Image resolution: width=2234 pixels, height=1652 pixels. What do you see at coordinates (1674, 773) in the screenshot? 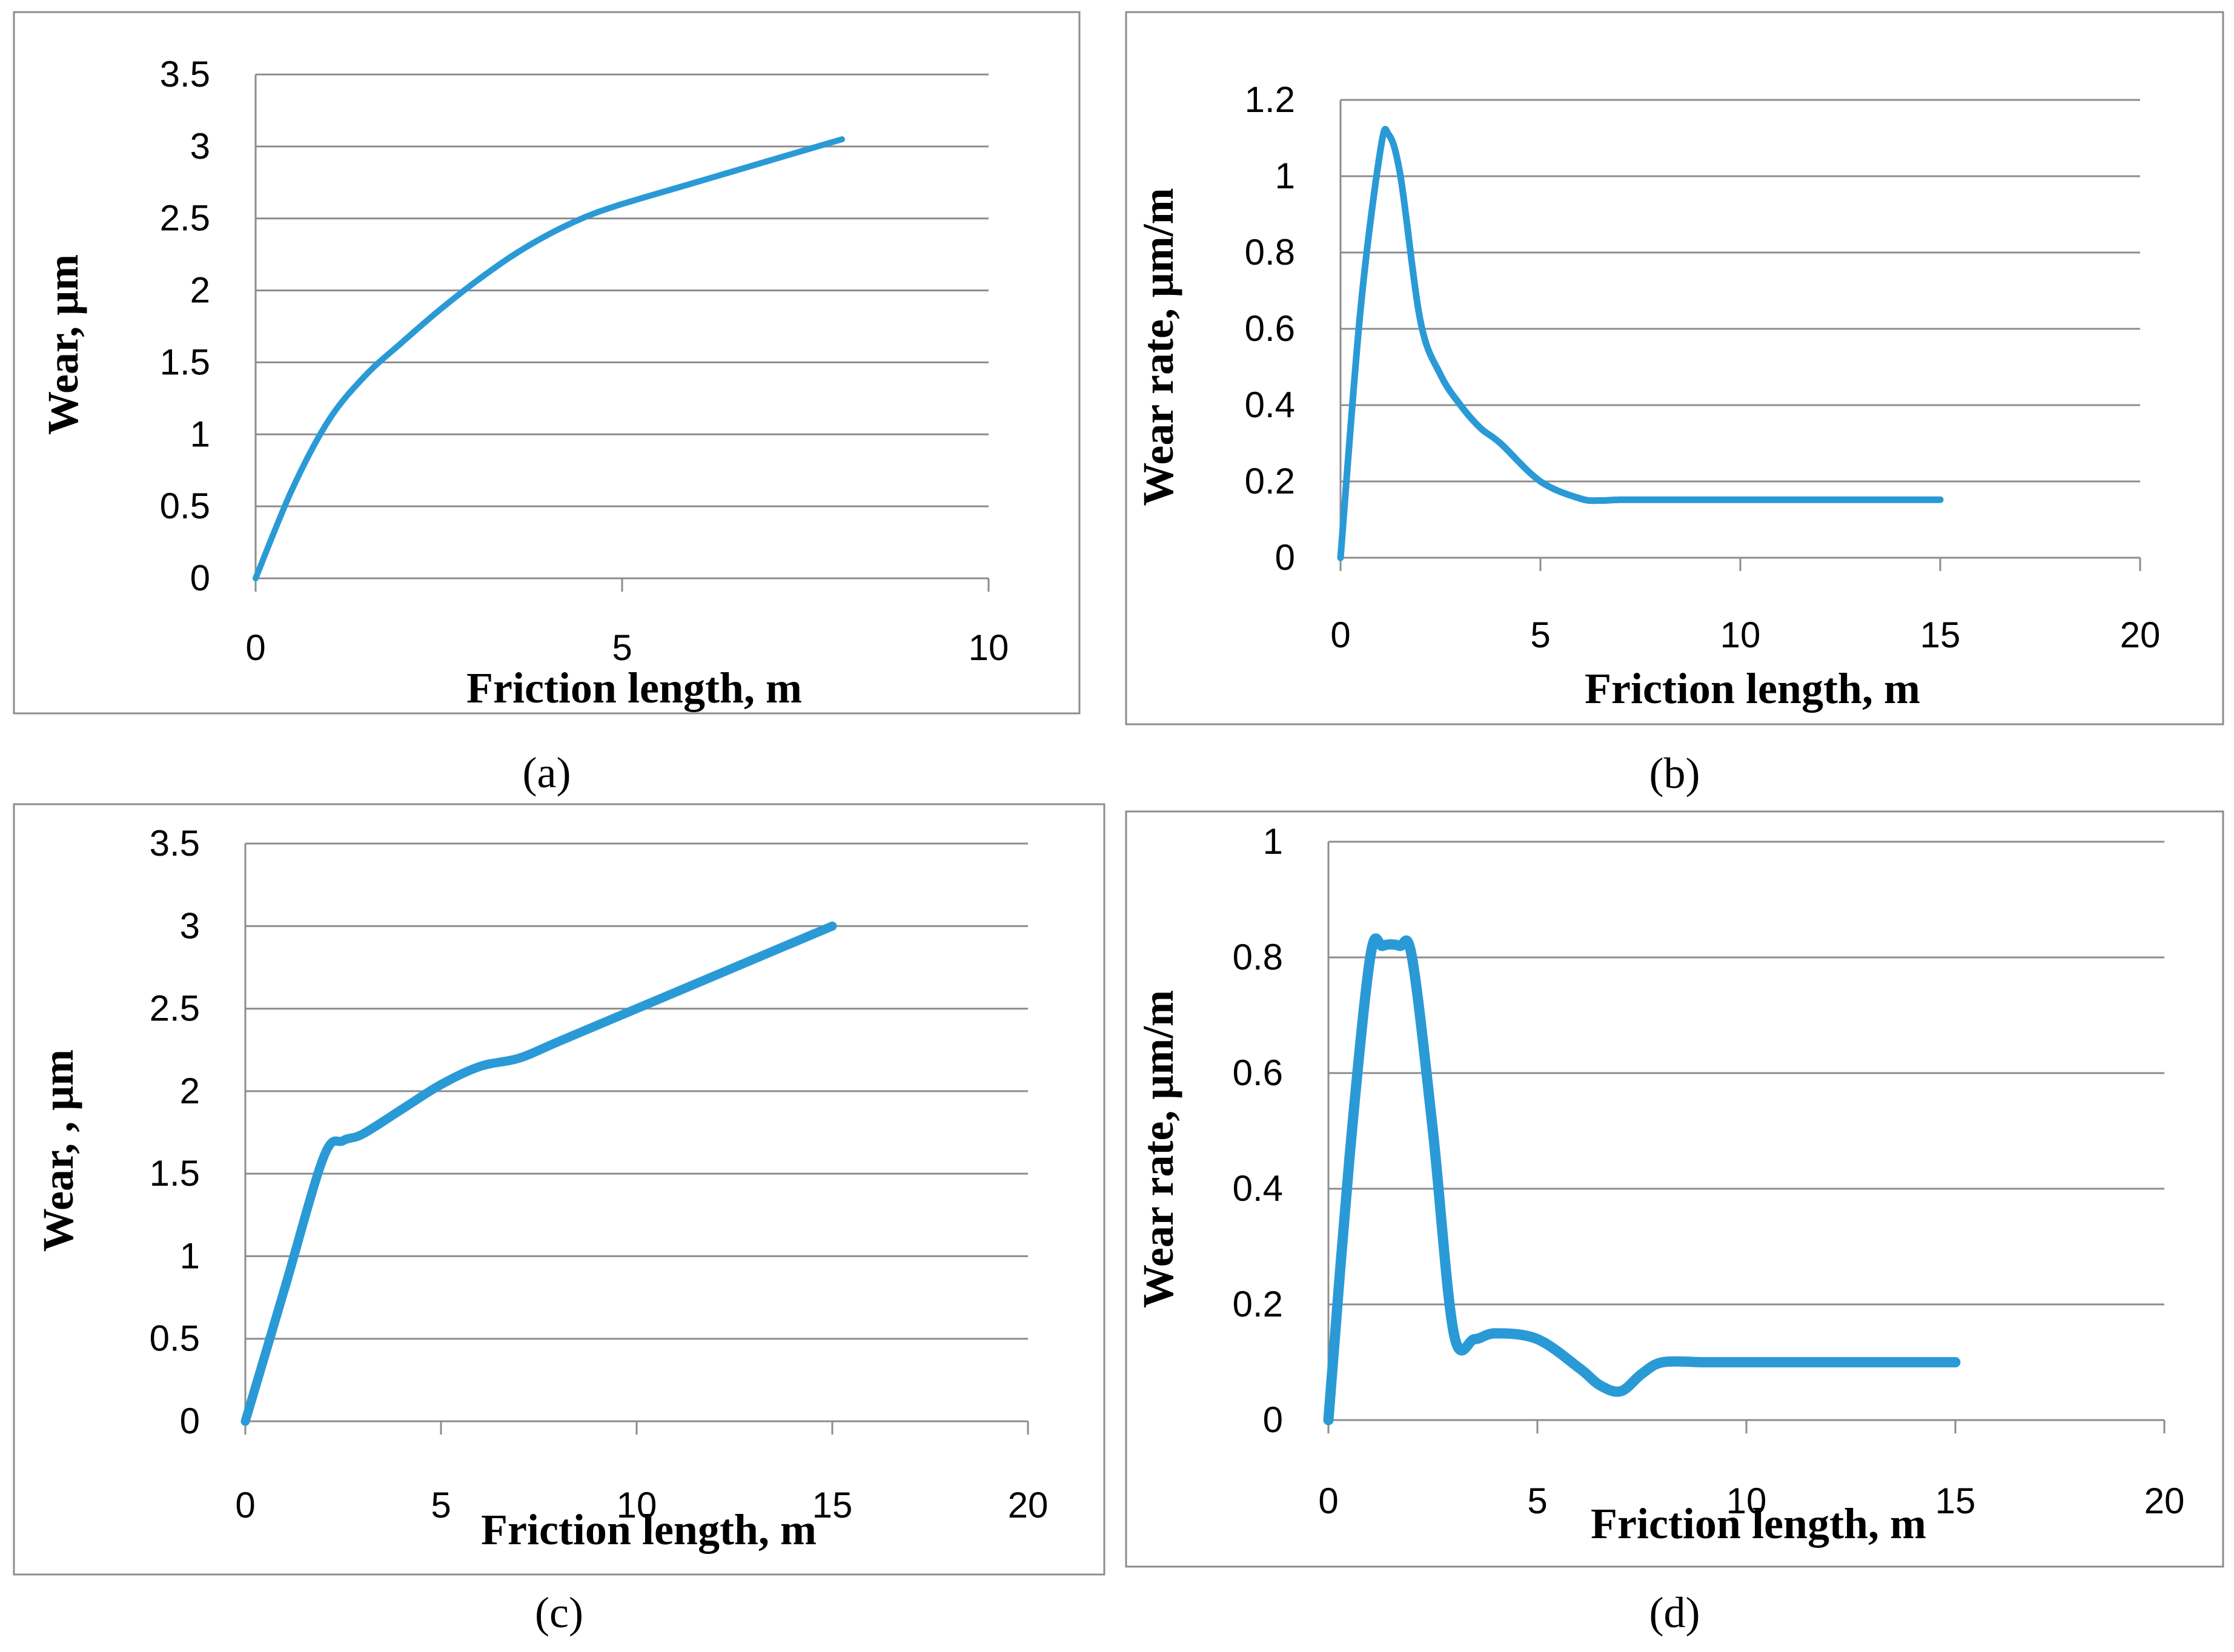
I see `panel-caption: (b)` at bounding box center [1674, 773].